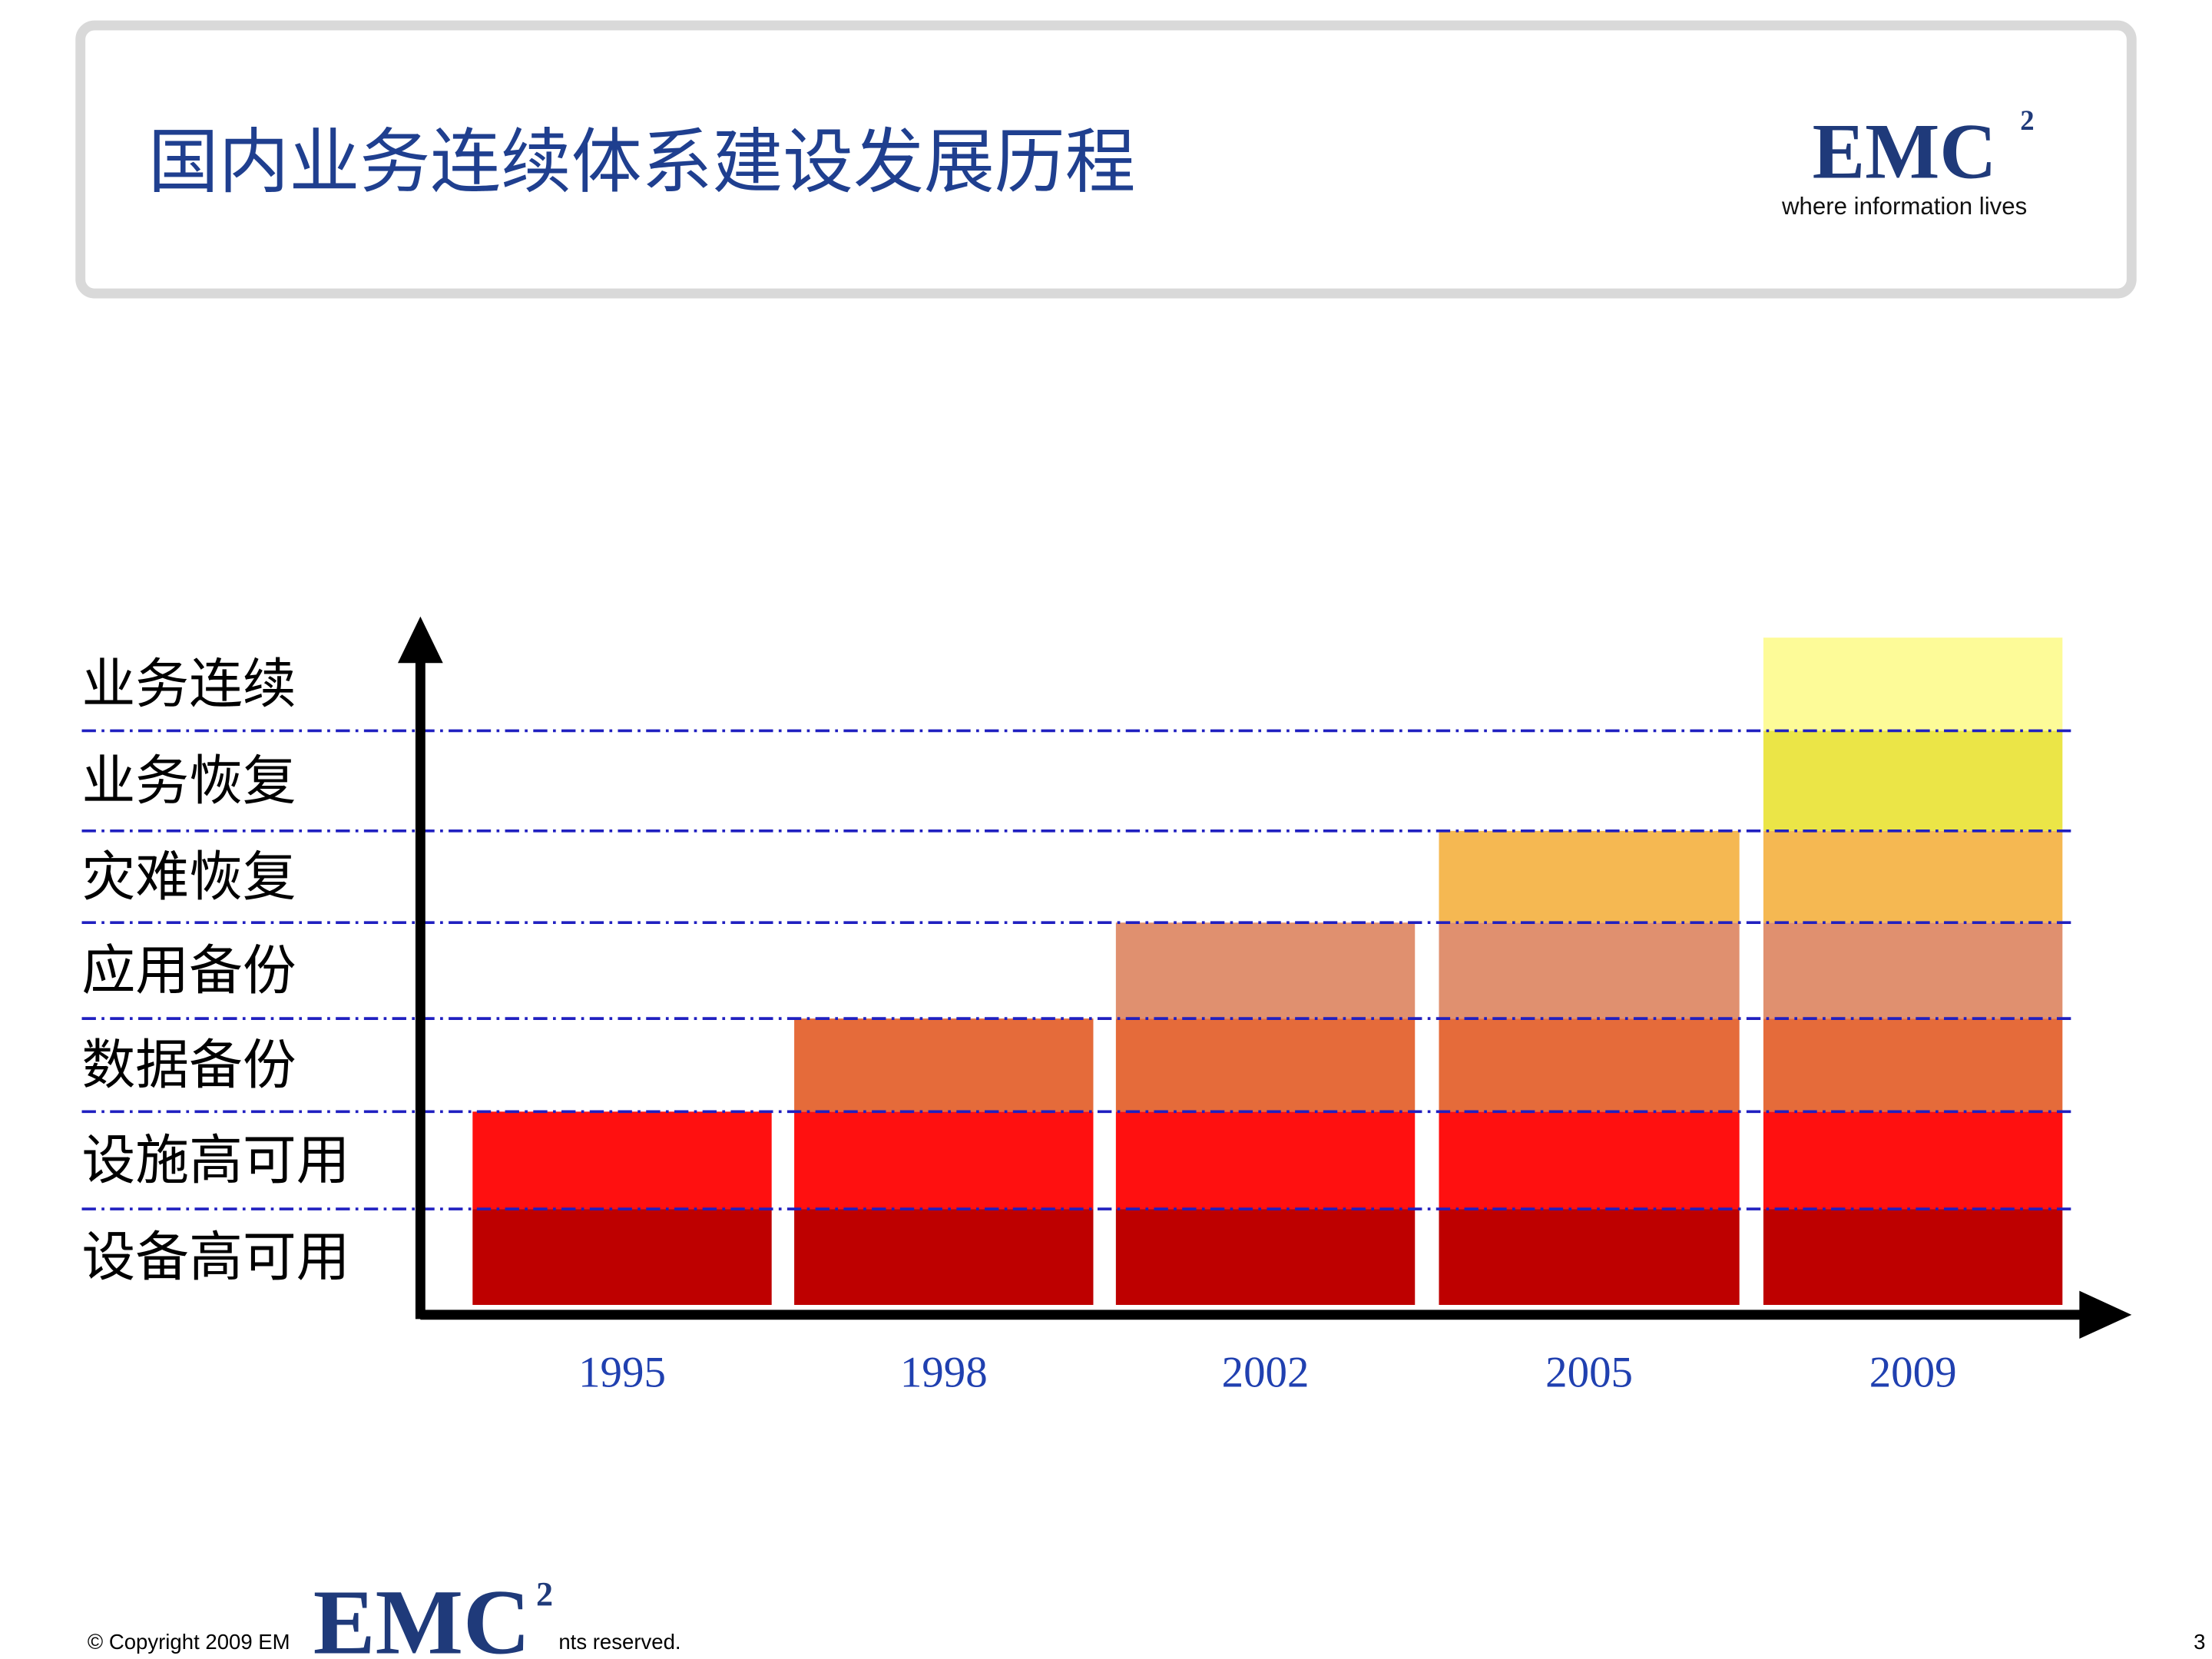  What do you see at coordinates (189, 685) in the screenshot?
I see `level-label: 业务连续` at bounding box center [189, 685].